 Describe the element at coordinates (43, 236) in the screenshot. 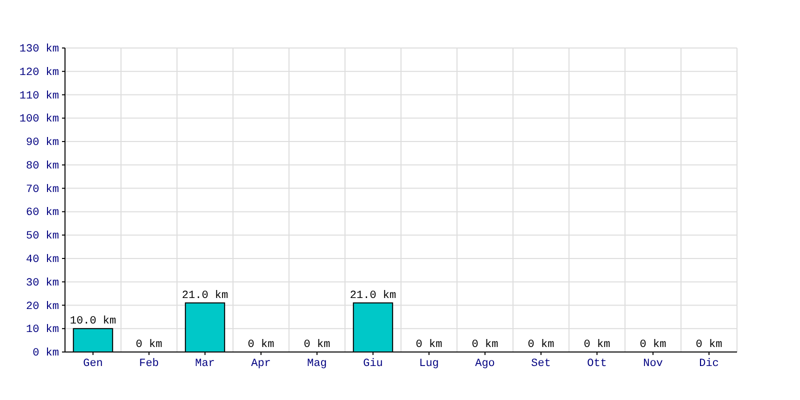

I see `y-tick-label: 50 km` at that location.